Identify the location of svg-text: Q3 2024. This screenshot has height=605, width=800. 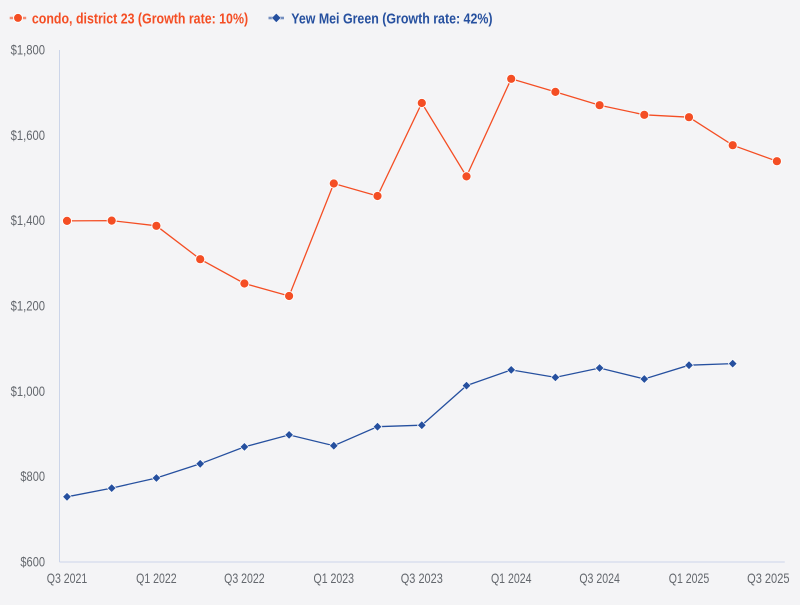
(599, 578).